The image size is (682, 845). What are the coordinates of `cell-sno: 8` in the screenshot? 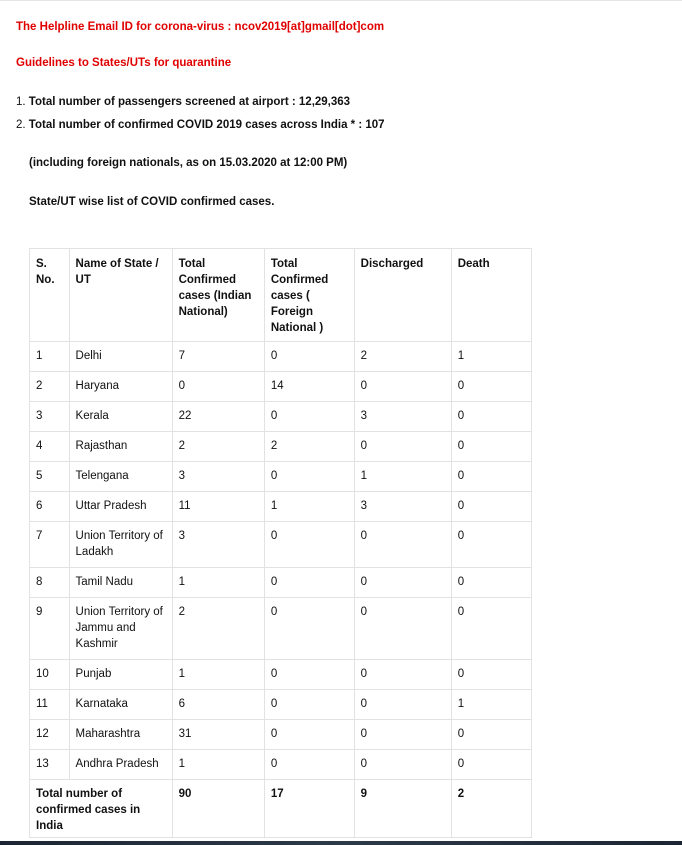 It's located at (49, 582).